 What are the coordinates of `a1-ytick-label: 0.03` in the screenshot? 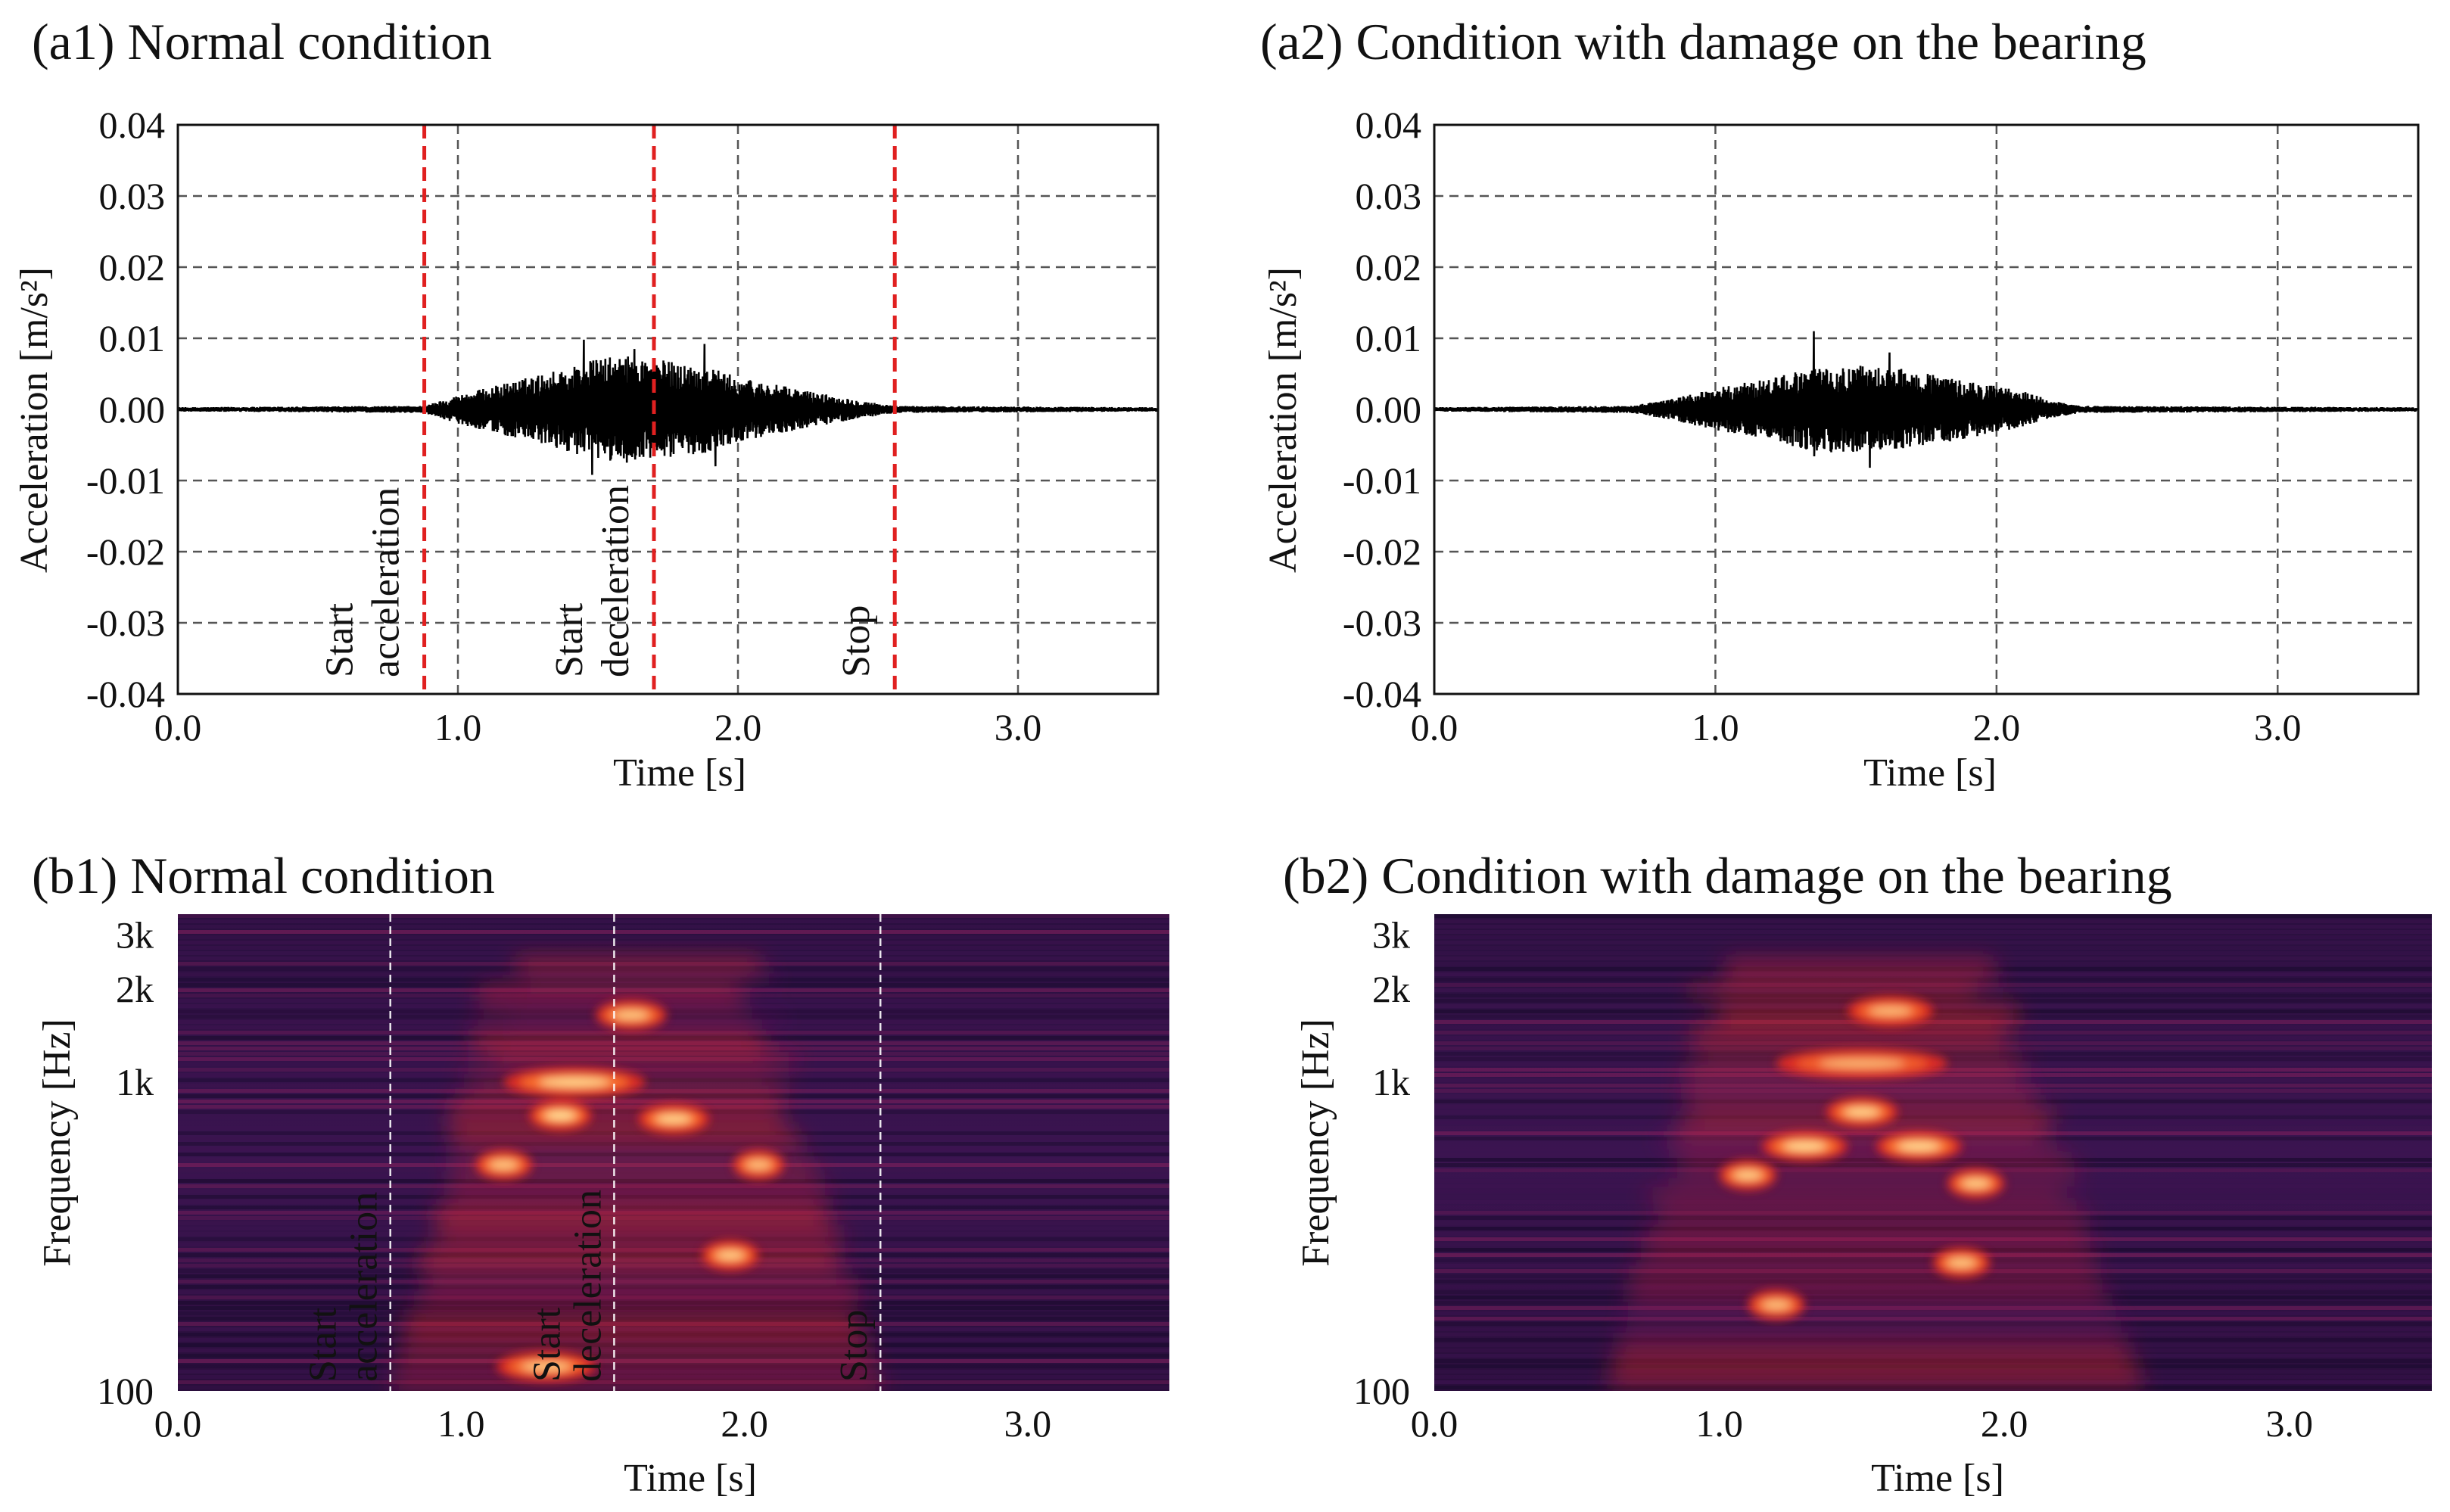 It's located at (132, 196).